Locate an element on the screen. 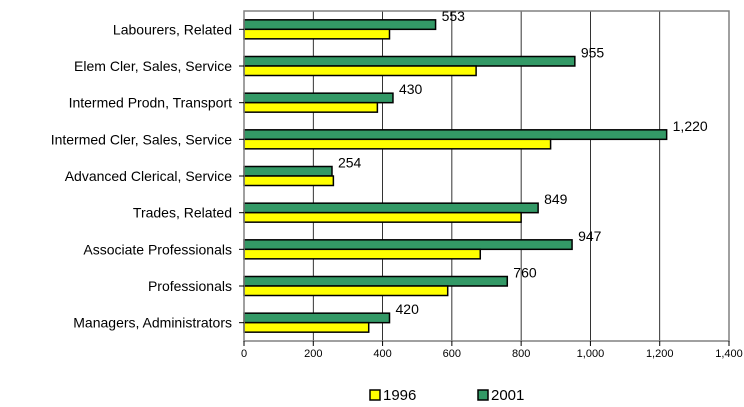  category-label: Managers, Administrators is located at coordinates (152, 323).